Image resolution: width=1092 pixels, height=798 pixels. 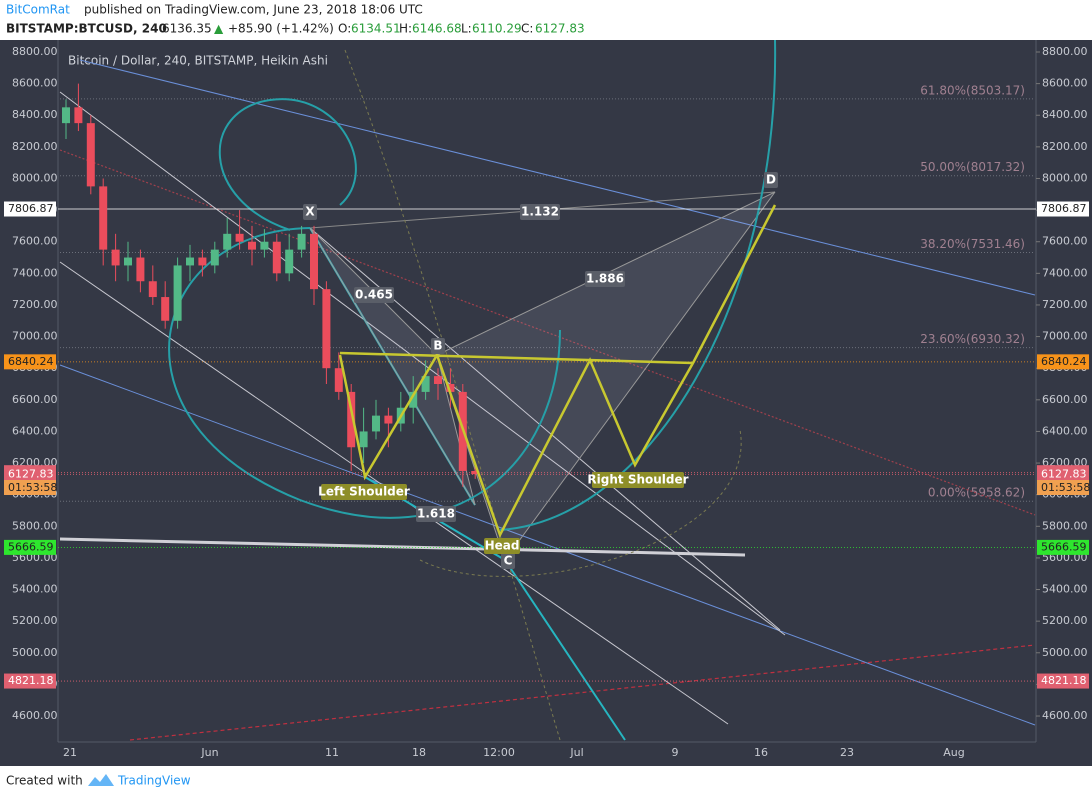 I want to click on y-tick-label-right: 7000.00, so click(x=1065, y=336).